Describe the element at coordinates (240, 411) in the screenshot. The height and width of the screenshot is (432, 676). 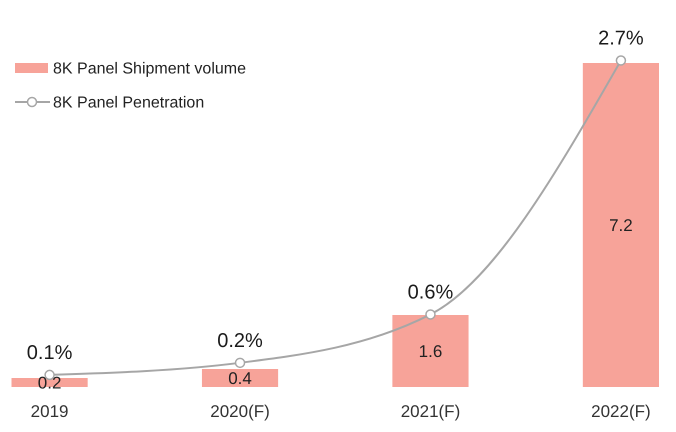
I see `x-tick-label: 2020(F)` at that location.